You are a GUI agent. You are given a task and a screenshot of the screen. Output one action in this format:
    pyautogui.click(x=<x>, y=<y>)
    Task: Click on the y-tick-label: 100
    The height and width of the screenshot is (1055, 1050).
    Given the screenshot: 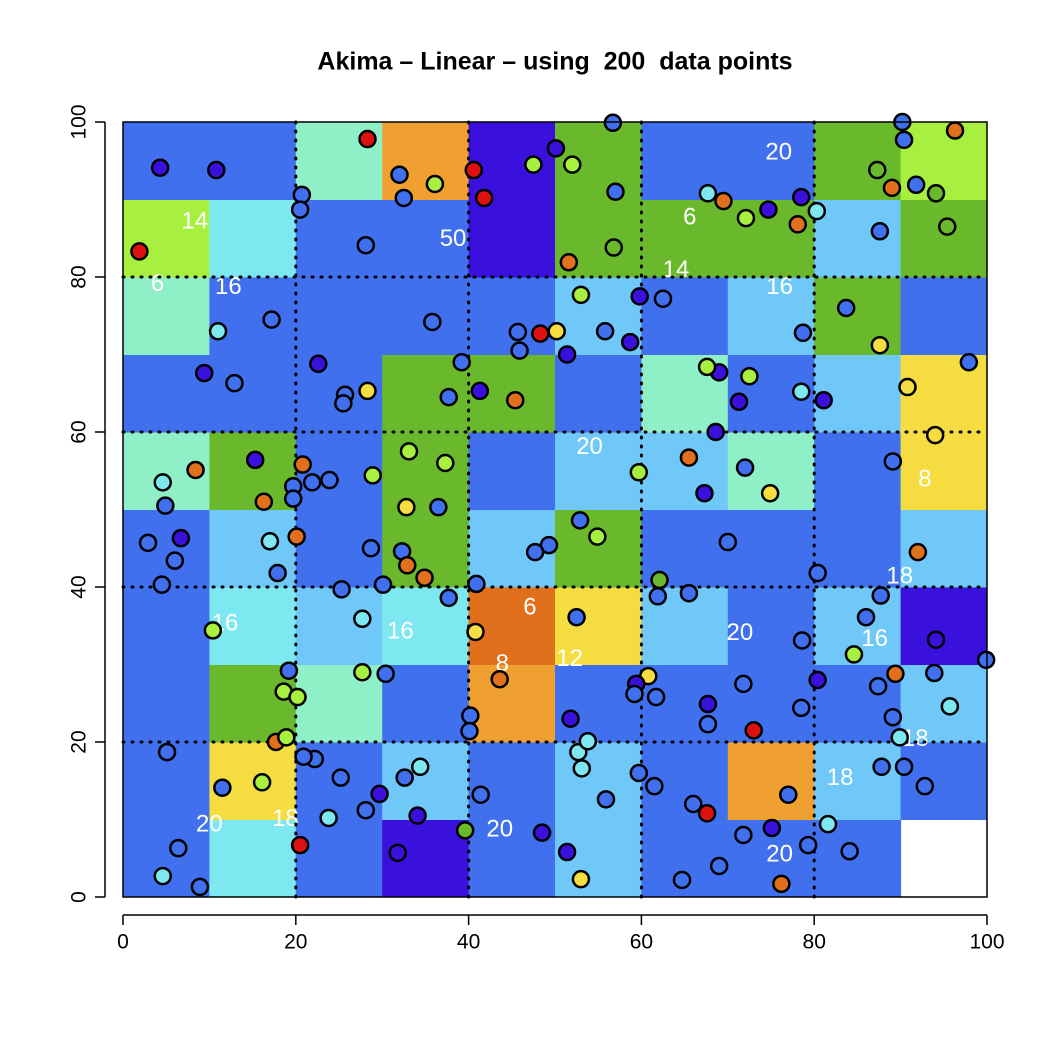 What is the action you would take?
    pyautogui.click(x=79, y=121)
    